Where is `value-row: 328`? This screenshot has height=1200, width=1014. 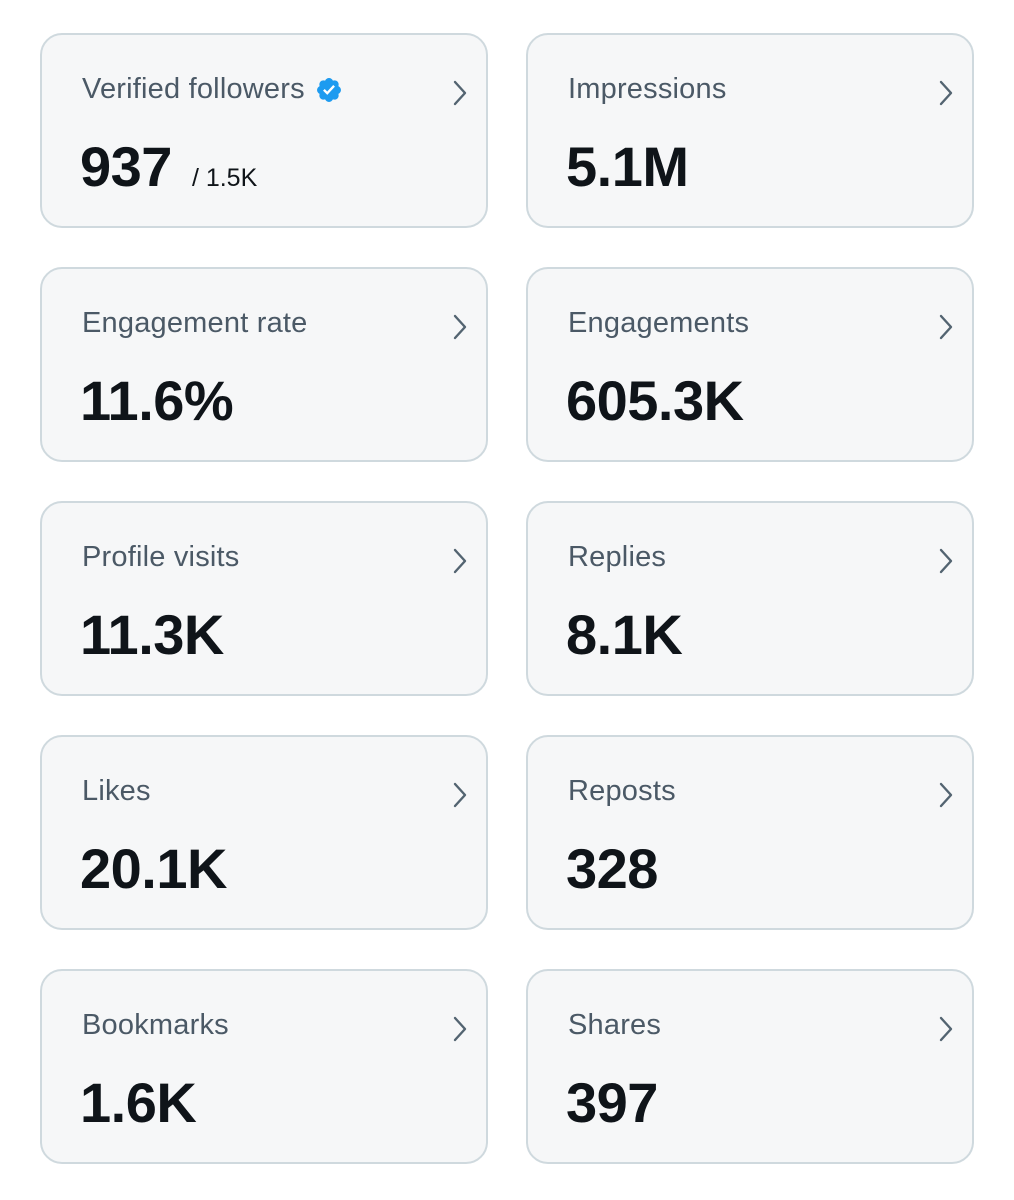
value-row: 328 is located at coordinates (612, 869).